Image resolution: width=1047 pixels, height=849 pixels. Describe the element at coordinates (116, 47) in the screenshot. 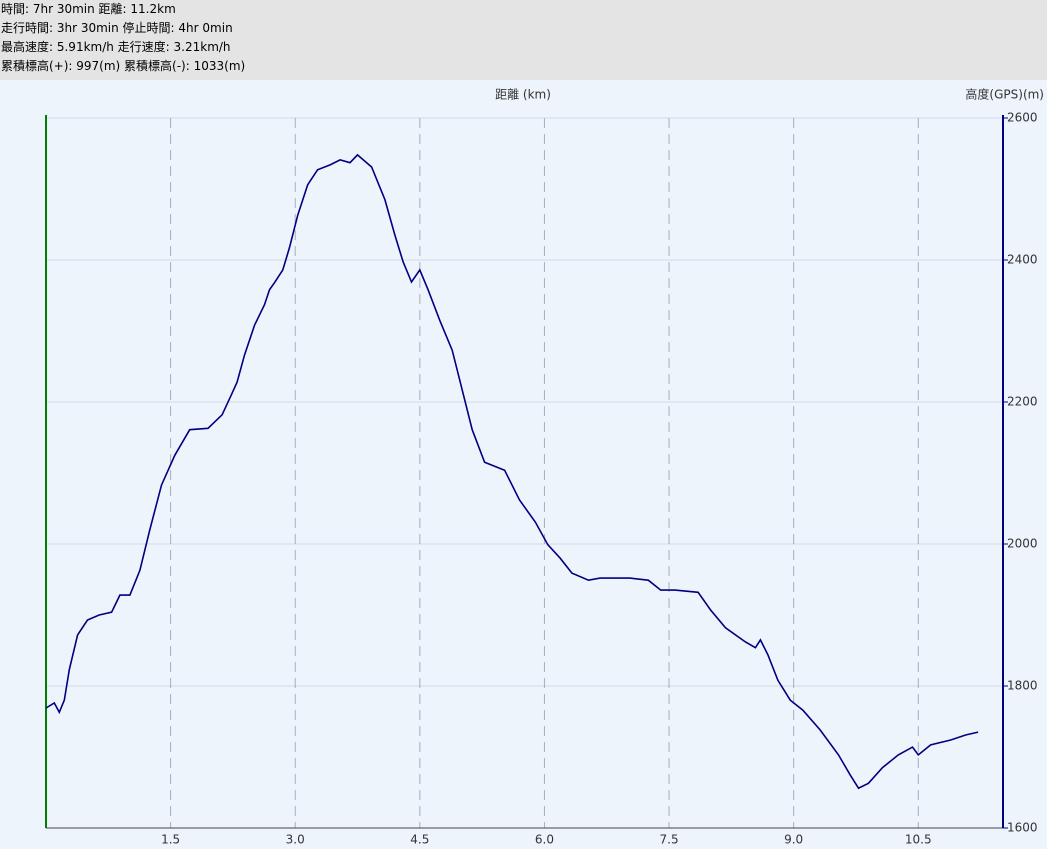

I see `summary-line: 最高速度: 5.91km/h 走行速度: 3.21km/h` at that location.